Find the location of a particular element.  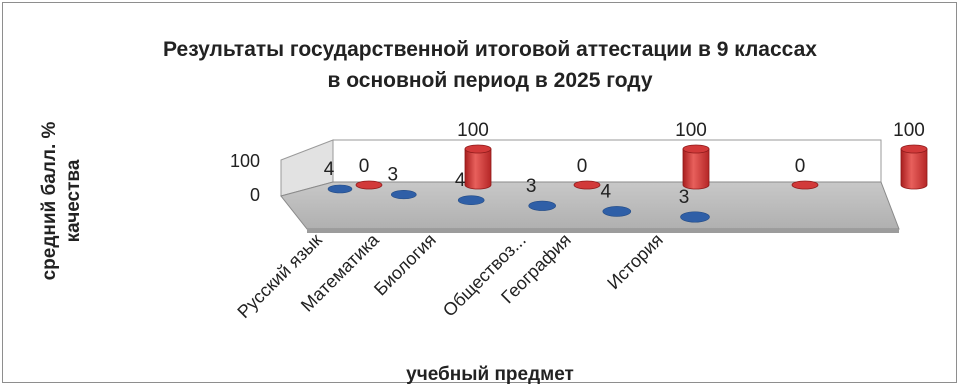

x-tick-label: Биология is located at coordinates (405, 265).